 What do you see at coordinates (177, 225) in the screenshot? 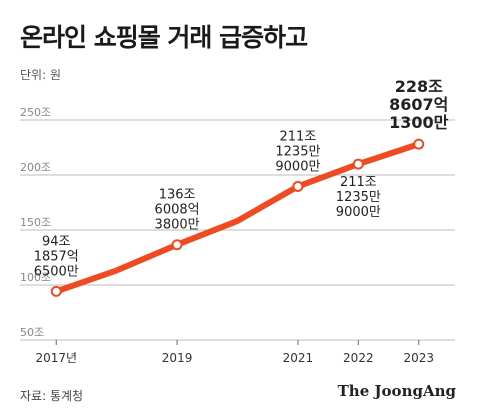
I see `data-label: 3800만` at bounding box center [177, 225].